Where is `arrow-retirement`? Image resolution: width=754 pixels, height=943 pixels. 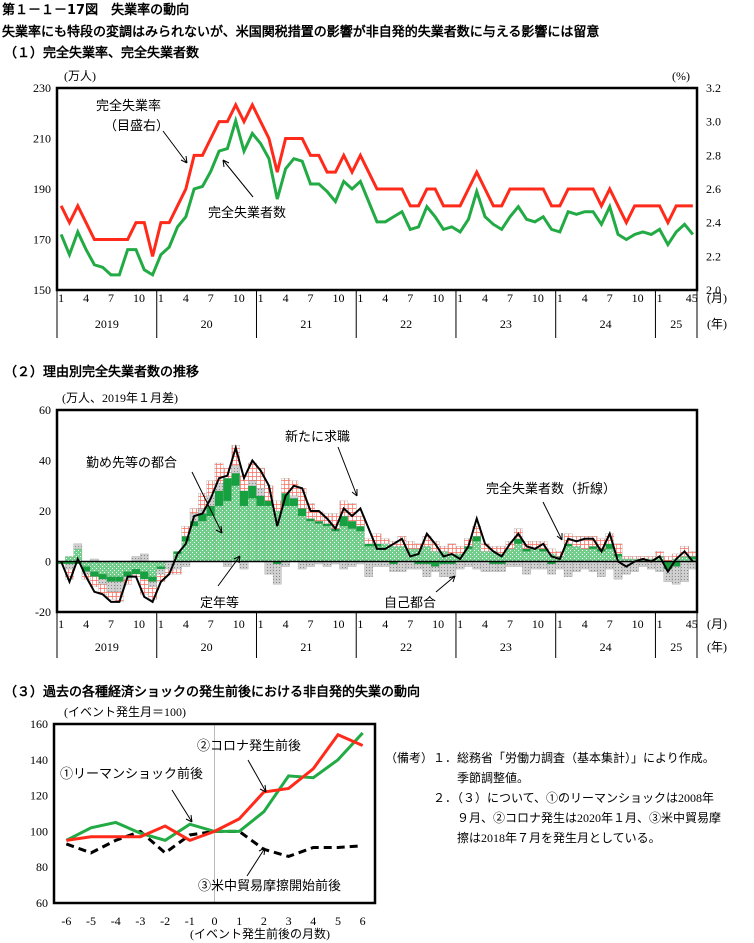
arrow-retirement is located at coordinates (229, 571).